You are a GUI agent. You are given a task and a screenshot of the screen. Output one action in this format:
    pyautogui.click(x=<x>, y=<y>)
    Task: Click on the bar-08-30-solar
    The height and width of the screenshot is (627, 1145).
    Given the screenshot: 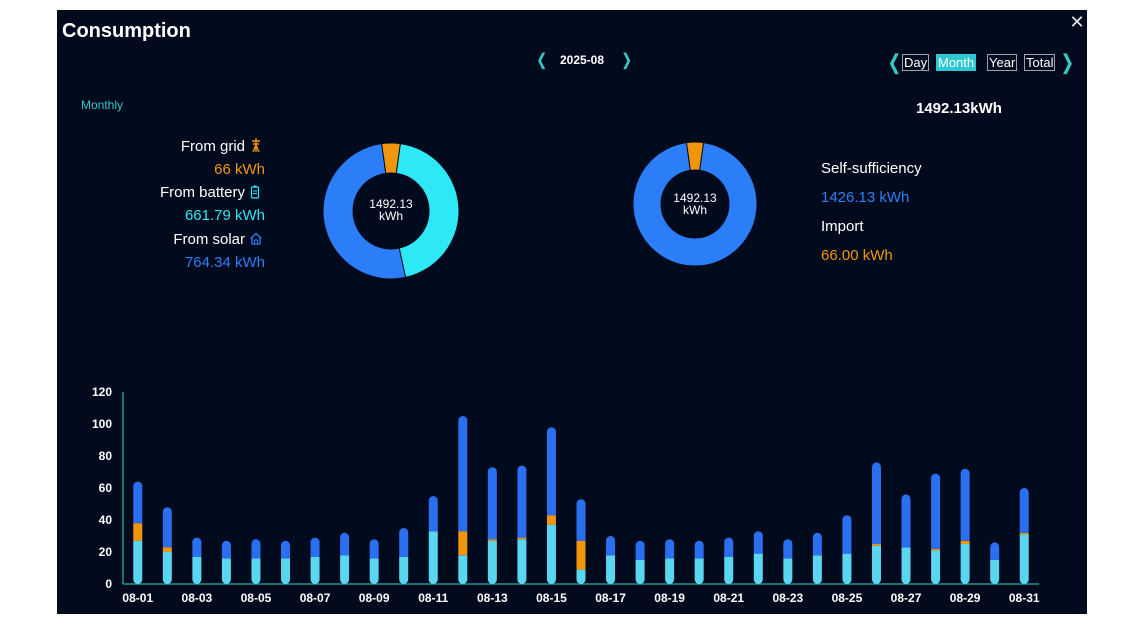 What is the action you would take?
    pyautogui.click(x=995, y=551)
    